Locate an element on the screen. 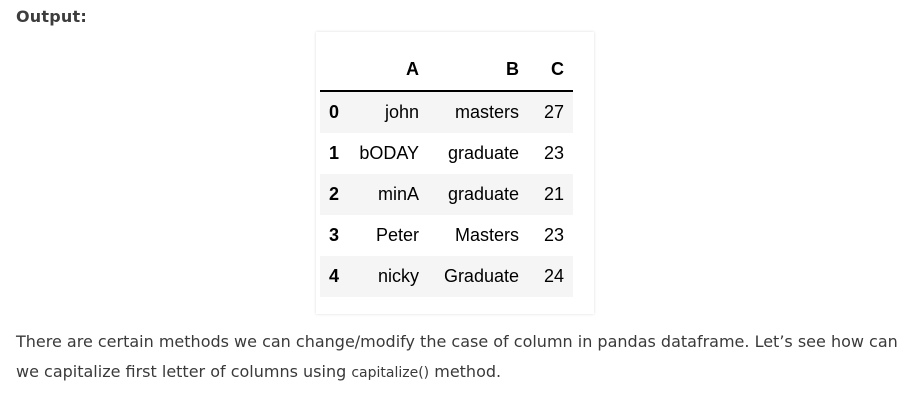  paragraph-text: method. is located at coordinates (465, 371).